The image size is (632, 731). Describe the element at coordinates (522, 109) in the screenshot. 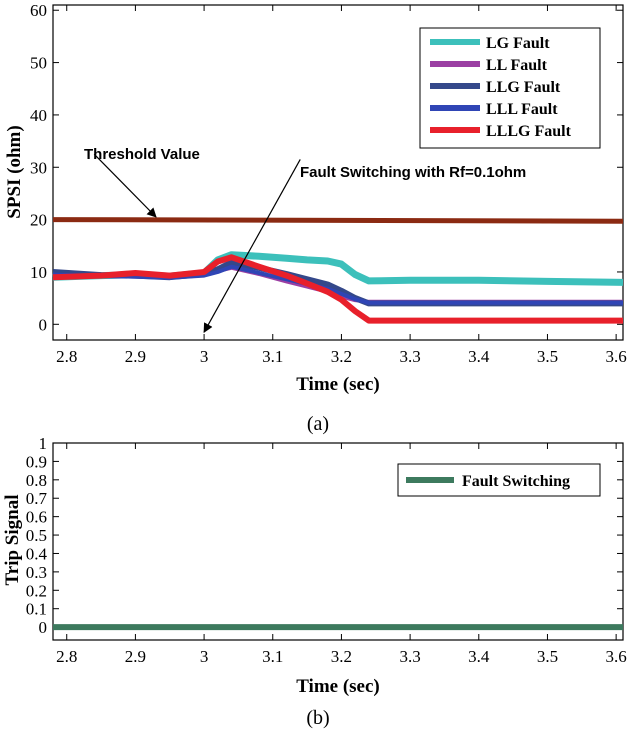

I see `a-legend-label-lll-fault: LLL Fault` at that location.